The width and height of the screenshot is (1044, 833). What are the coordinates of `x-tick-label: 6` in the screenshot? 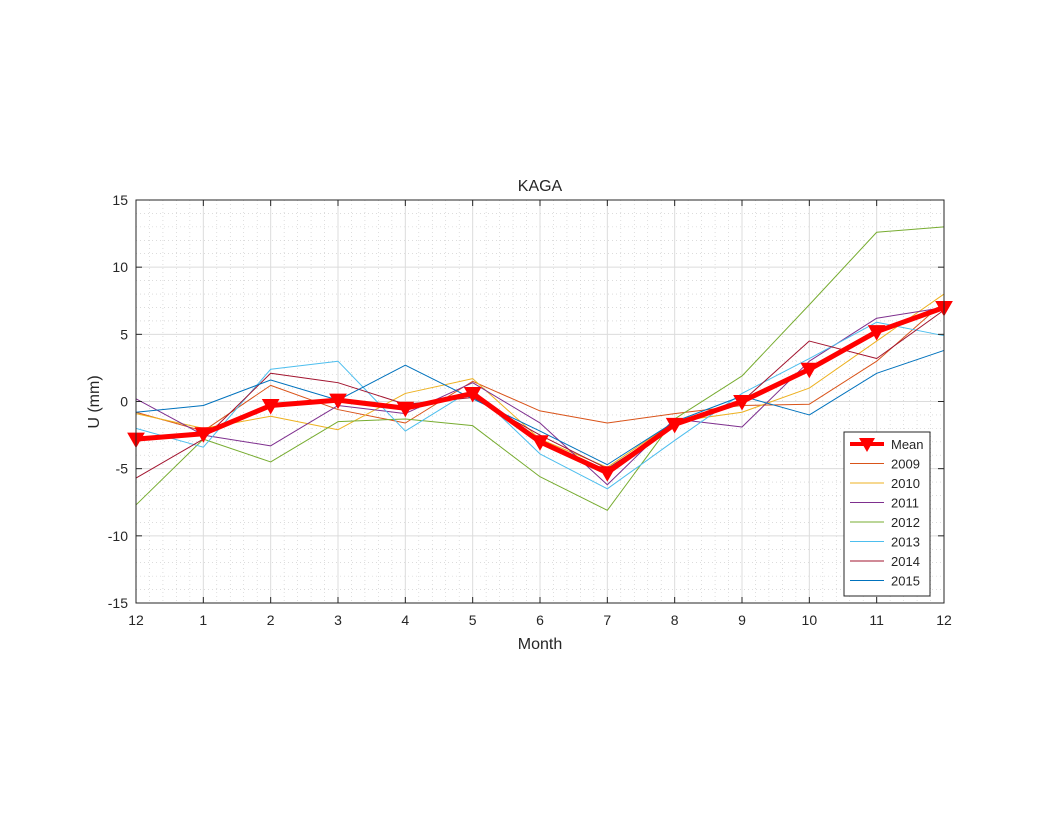 It's located at (540, 620).